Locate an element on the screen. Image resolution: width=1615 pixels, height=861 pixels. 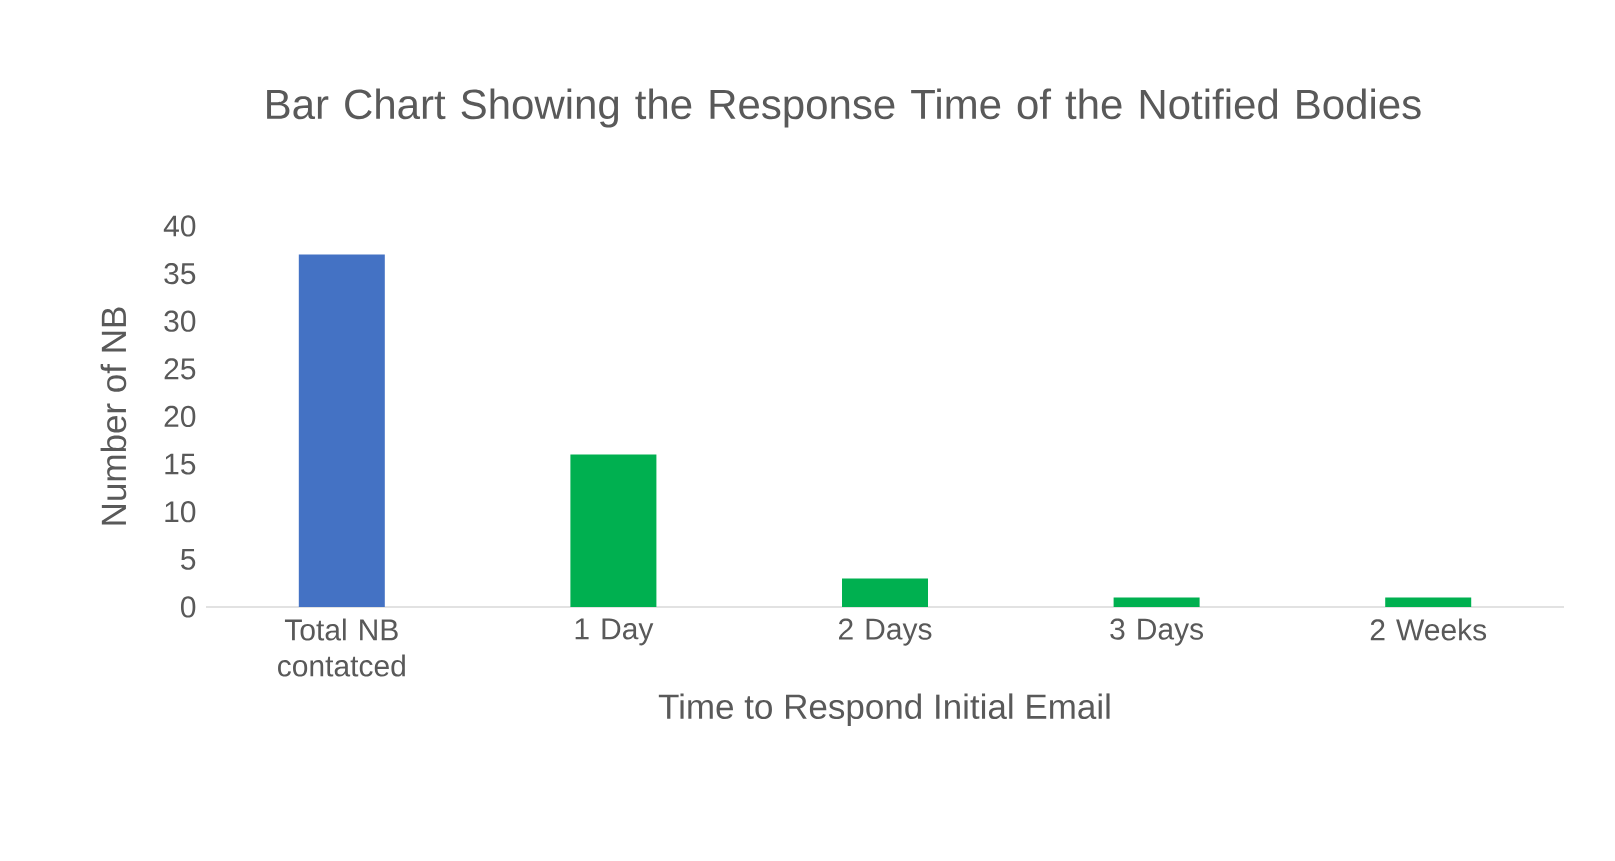
x-tick-label: 2 Days is located at coordinates (885, 632).